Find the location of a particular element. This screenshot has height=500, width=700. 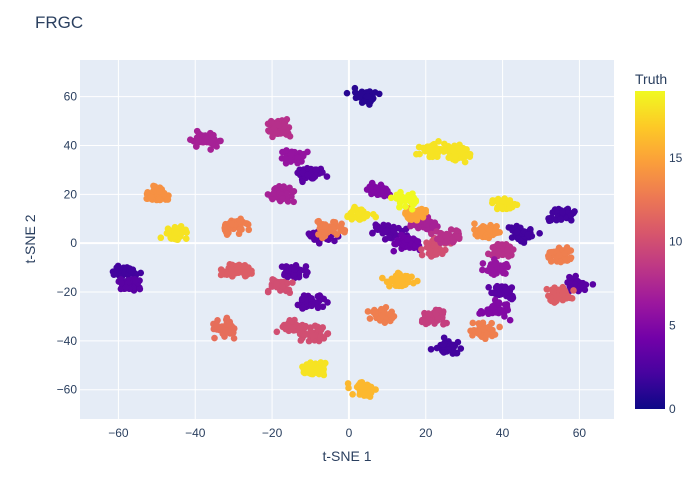

y-tick-label: −20 is located at coordinates (67, 292).